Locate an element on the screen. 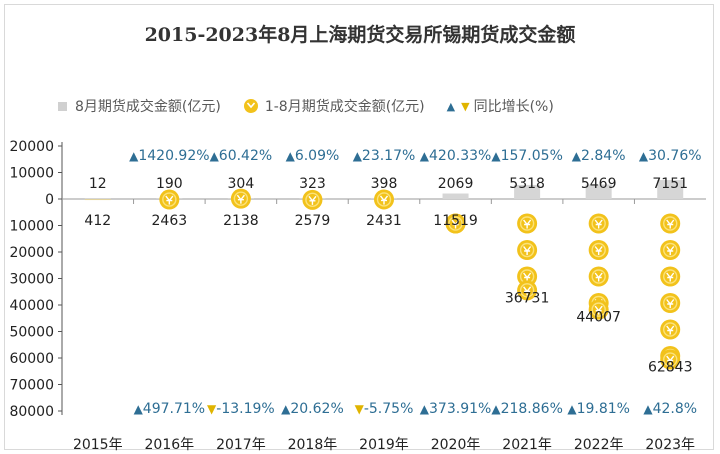 The image size is (720, 454). cumulative-value-label: 62843 is located at coordinates (670, 368).